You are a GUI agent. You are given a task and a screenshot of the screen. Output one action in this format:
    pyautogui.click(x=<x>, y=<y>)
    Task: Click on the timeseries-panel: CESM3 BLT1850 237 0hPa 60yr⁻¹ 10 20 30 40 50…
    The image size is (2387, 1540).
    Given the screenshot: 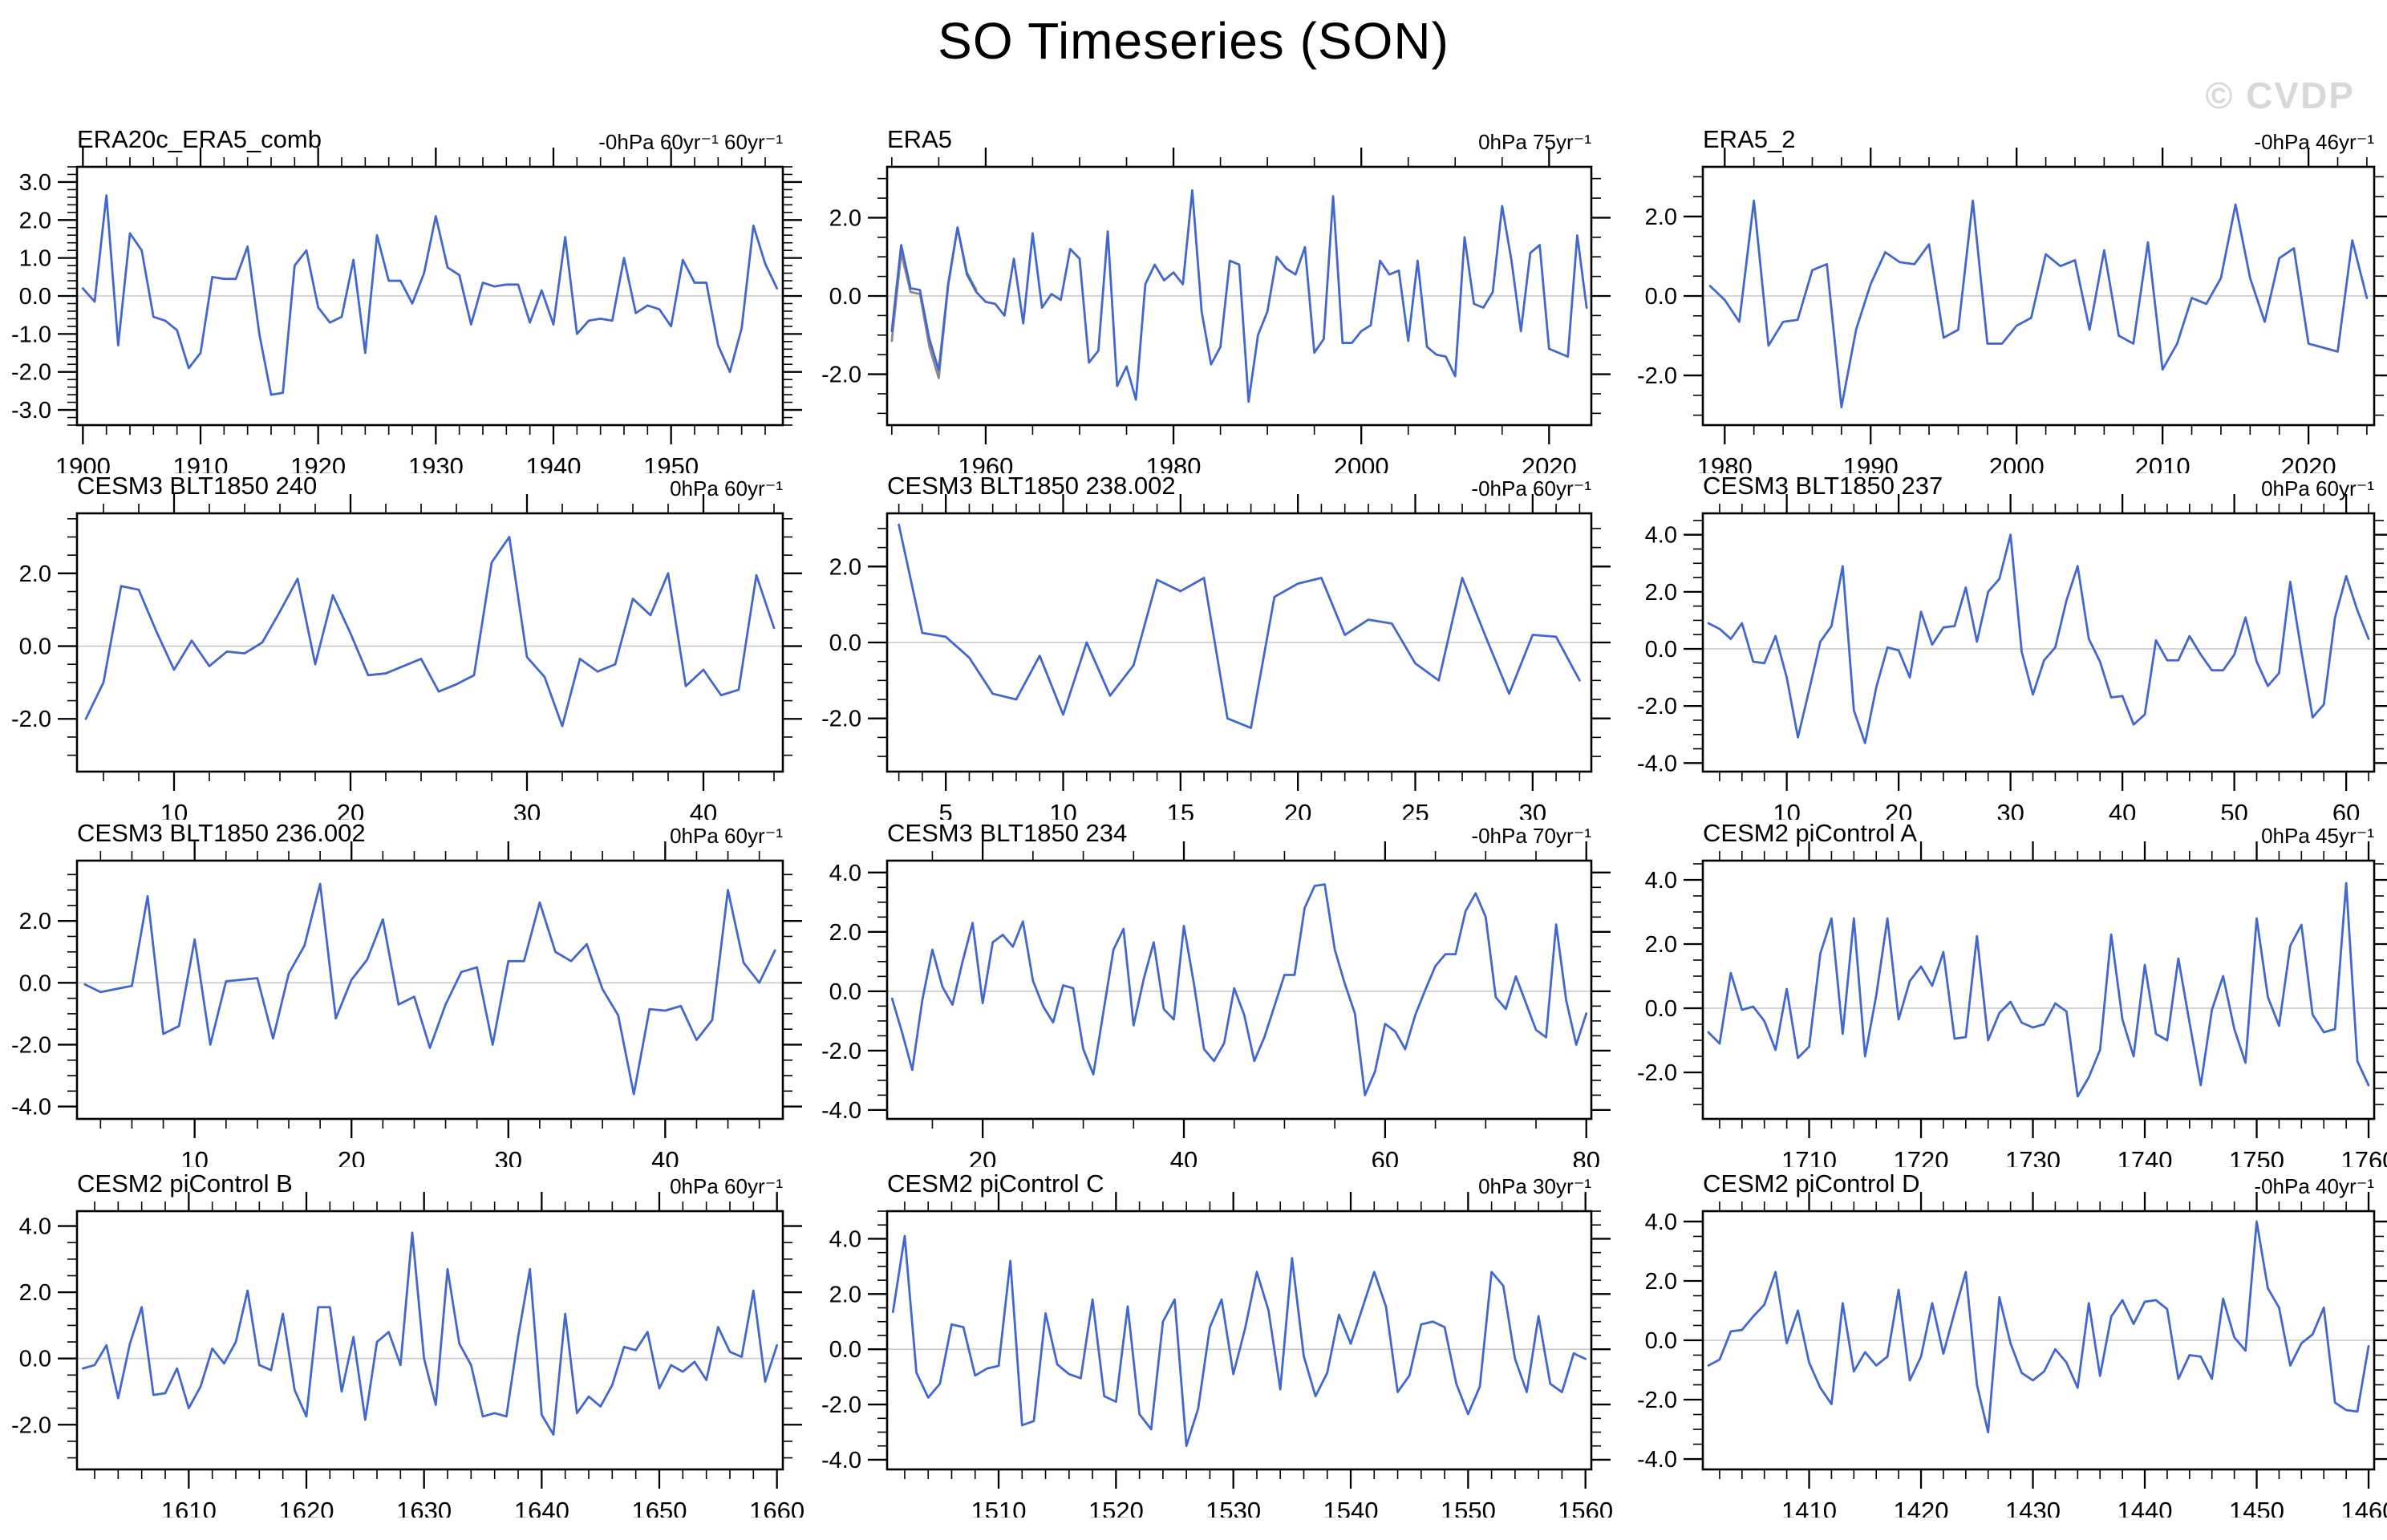 What is the action you would take?
    pyautogui.click(x=2006, y=653)
    